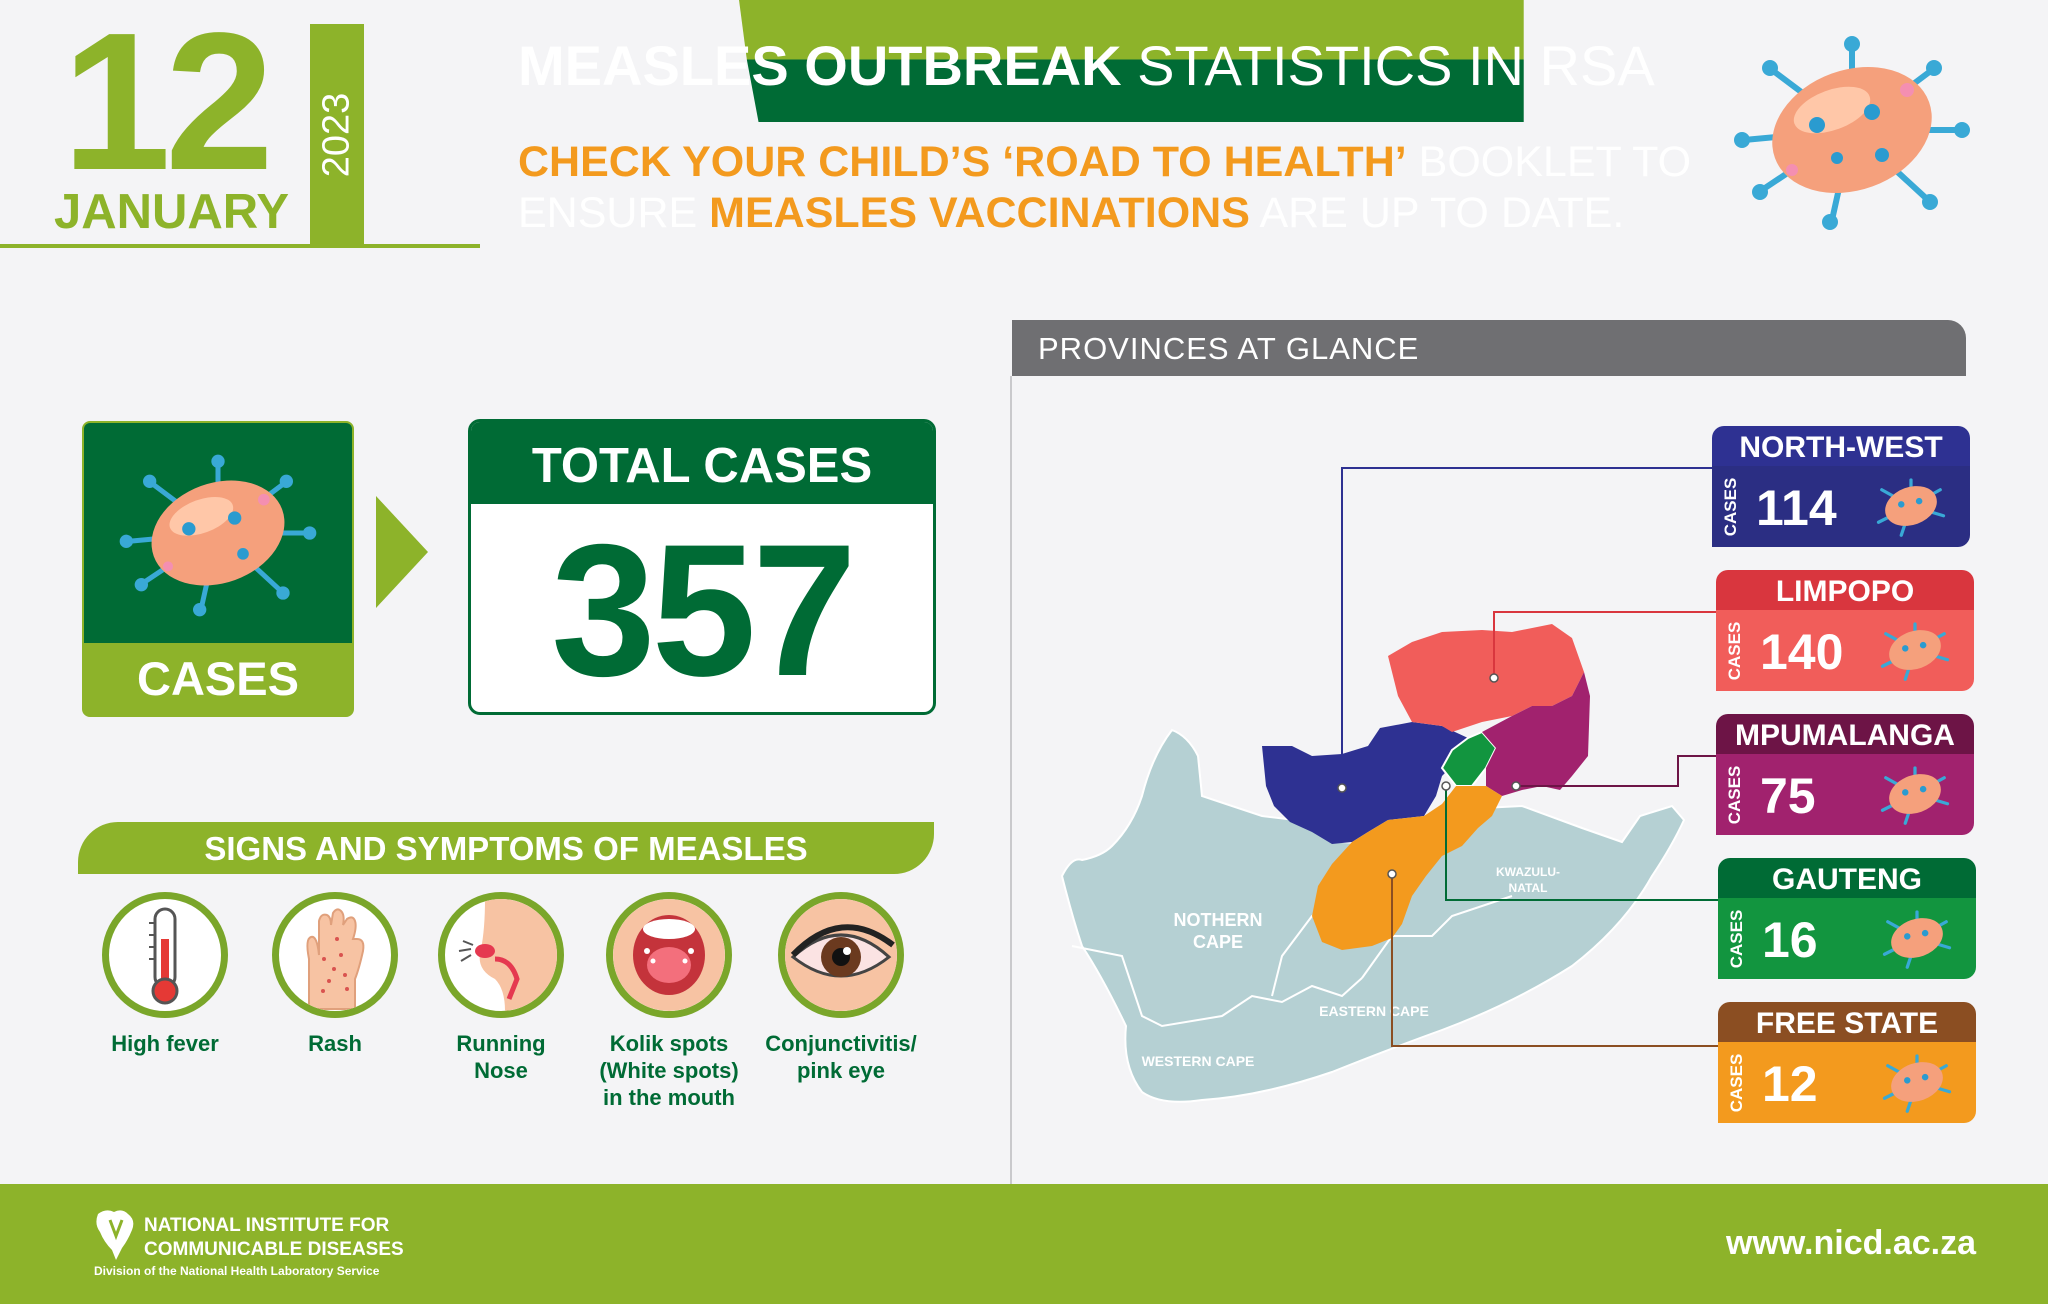  What do you see at coordinates (1788, 796) in the screenshot?
I see `province-cases: 75` at bounding box center [1788, 796].